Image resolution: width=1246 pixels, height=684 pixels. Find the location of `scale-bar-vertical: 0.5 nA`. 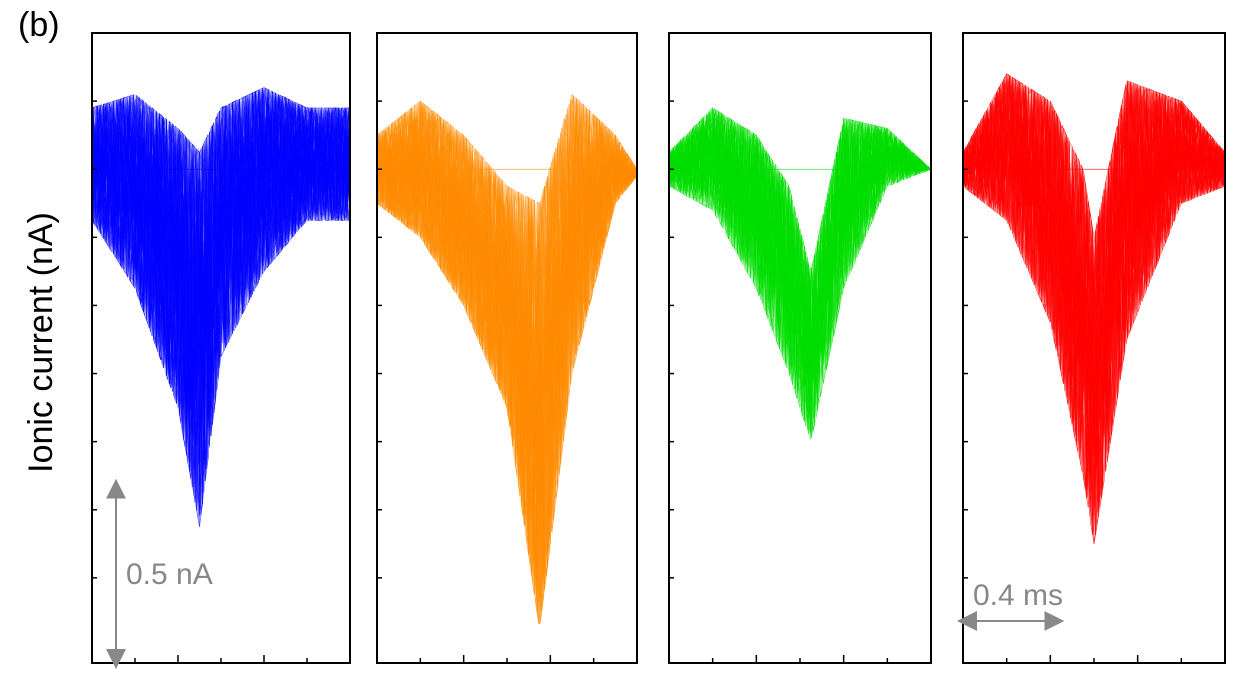

scale-bar-vertical: 0.5 nA is located at coordinates (159, 573).